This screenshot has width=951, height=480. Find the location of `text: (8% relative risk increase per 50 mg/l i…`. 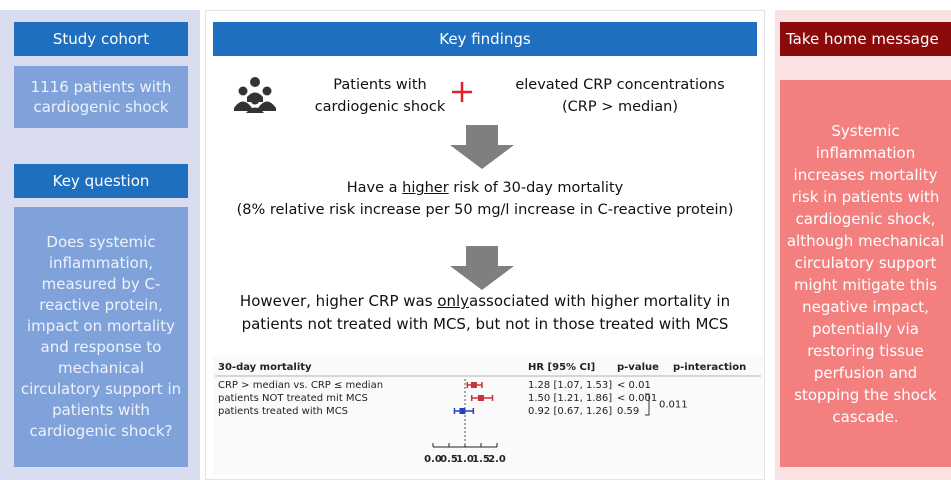

text: (8% relative risk increase per 50 mg/l i… is located at coordinates (485, 210).